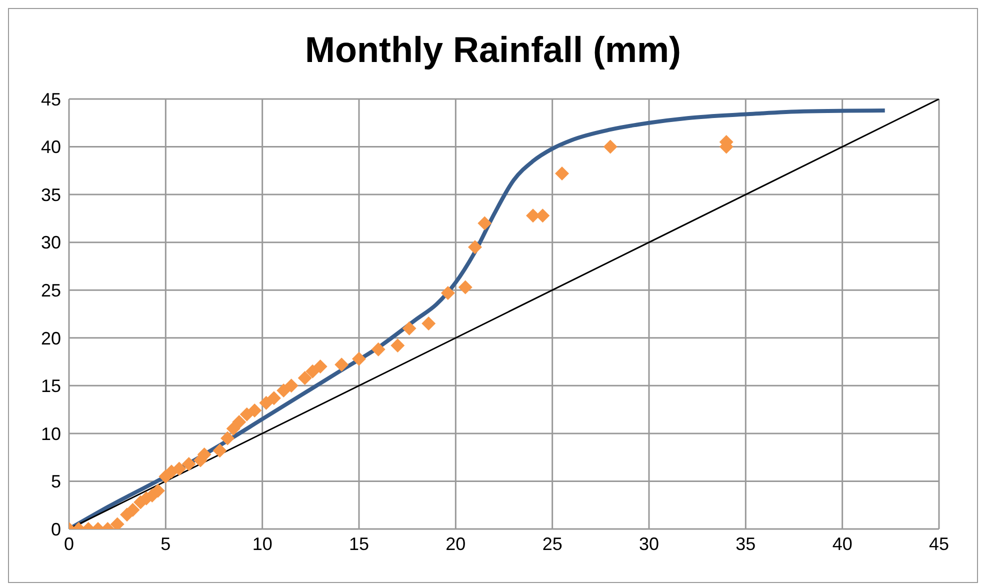 The height and width of the screenshot is (585, 985). What do you see at coordinates (262, 544) in the screenshot?
I see `x-tick-label: 10` at bounding box center [262, 544].